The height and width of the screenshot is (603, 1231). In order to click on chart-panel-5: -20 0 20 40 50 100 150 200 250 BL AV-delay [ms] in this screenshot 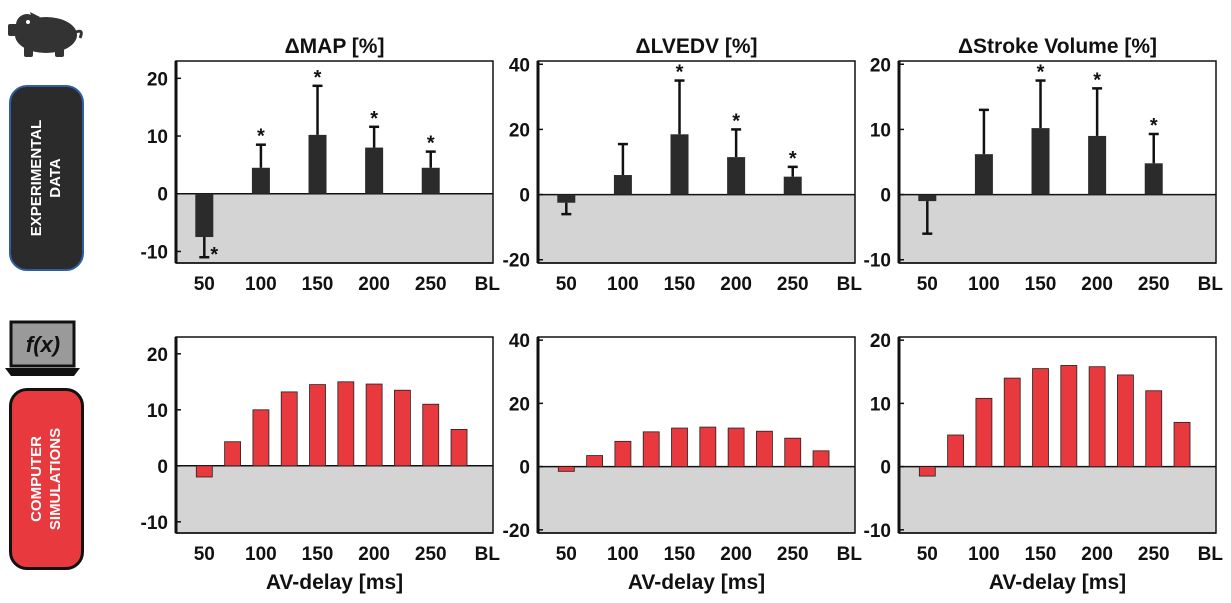, I will do `click(683, 462)`.